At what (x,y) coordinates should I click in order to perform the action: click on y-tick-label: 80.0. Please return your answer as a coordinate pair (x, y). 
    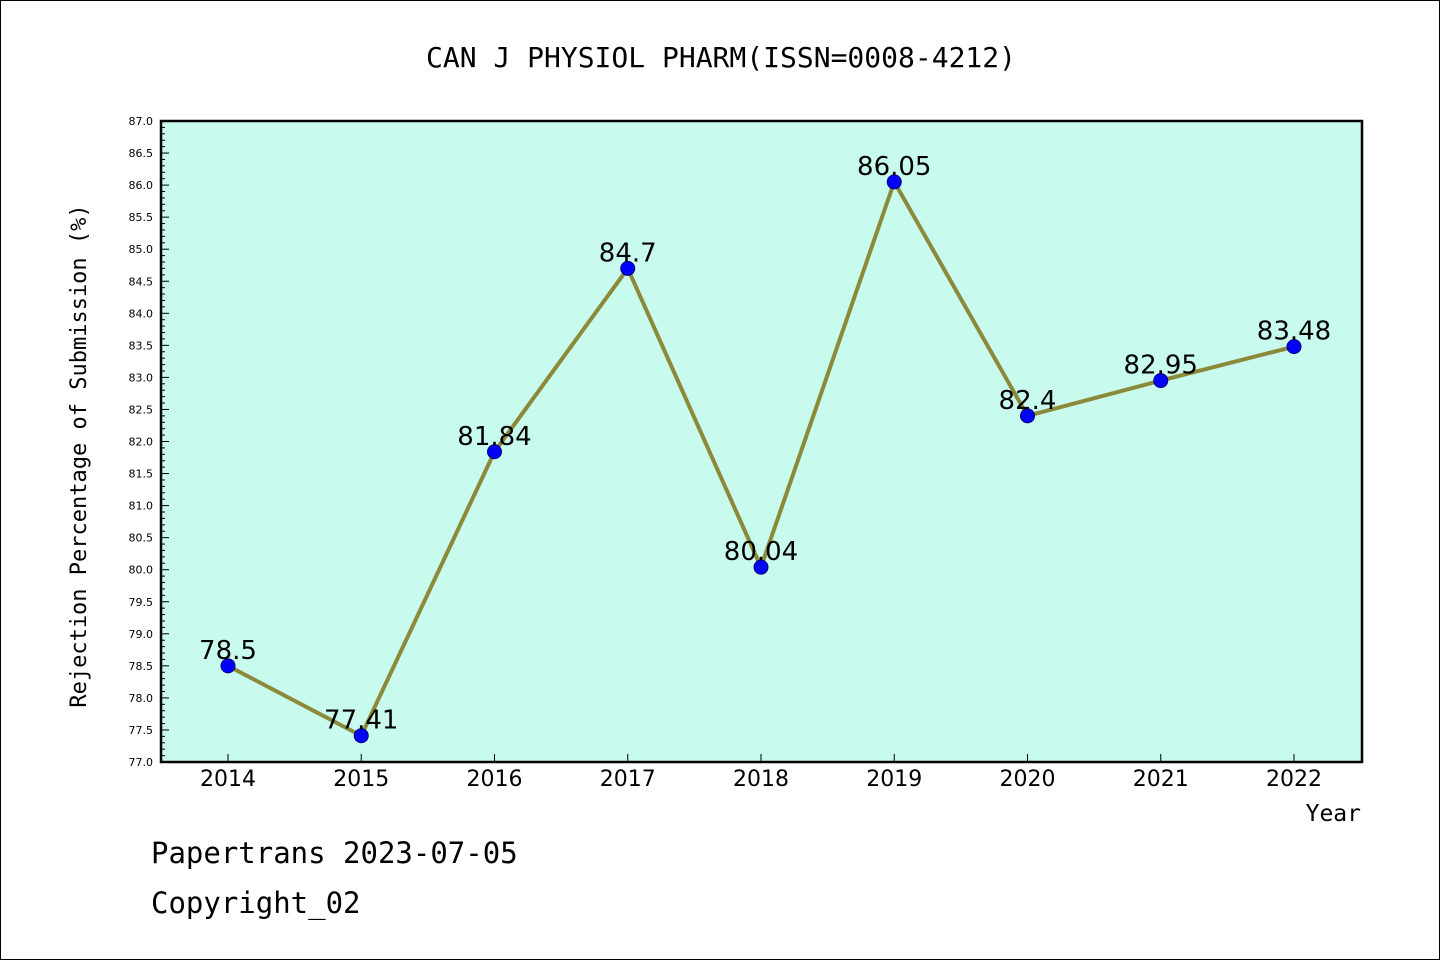
    Looking at the image, I should click on (141, 570).